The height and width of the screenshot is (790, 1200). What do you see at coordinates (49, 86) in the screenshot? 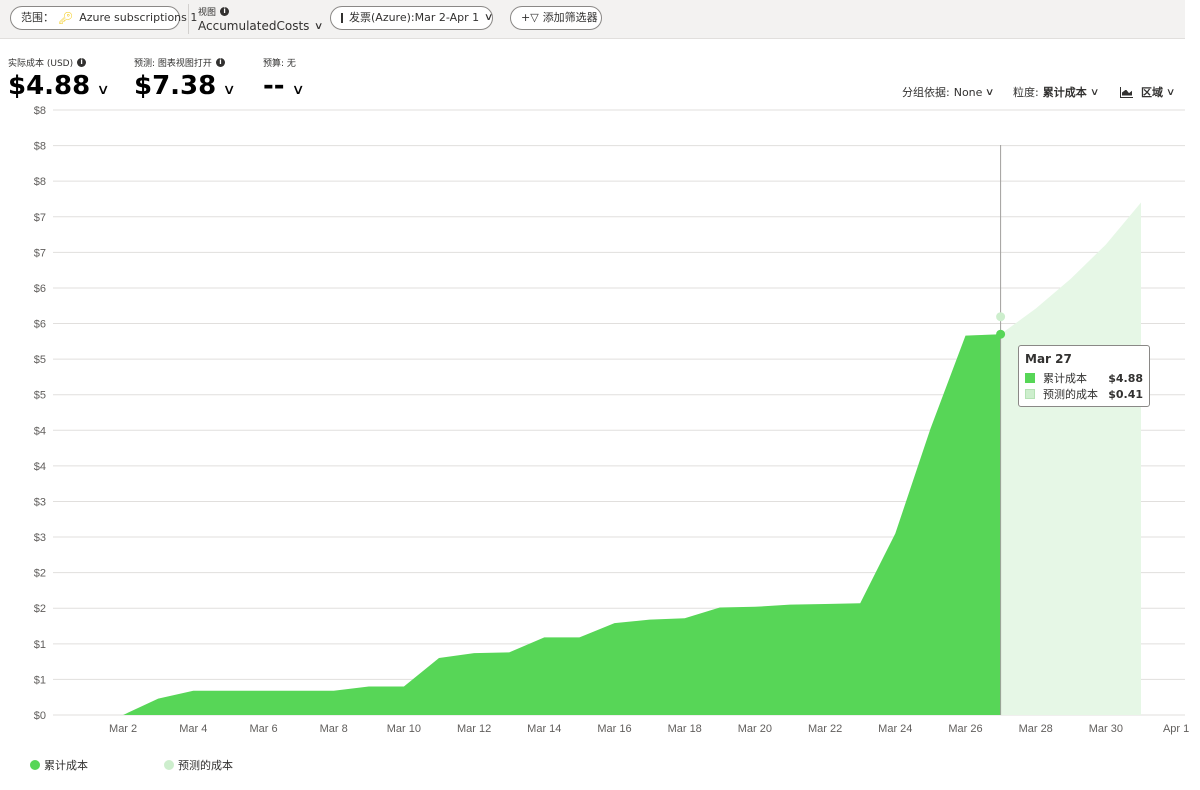
I see `kpi-value: $4.88` at bounding box center [49, 86].